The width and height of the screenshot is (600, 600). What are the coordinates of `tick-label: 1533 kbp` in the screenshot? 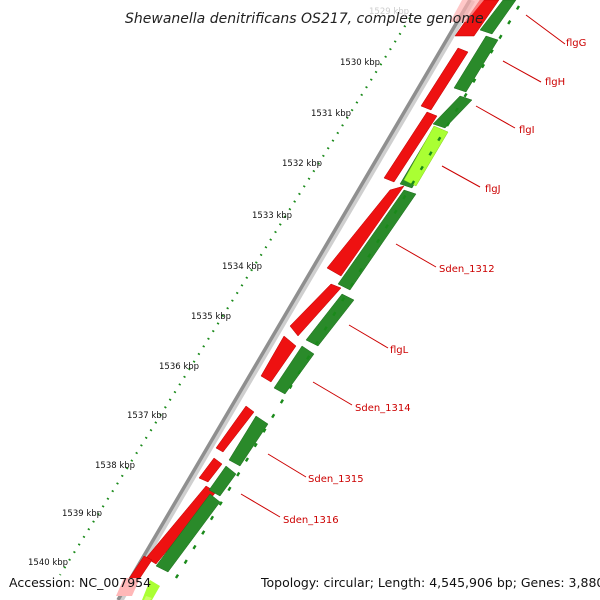 It's located at (272, 216).